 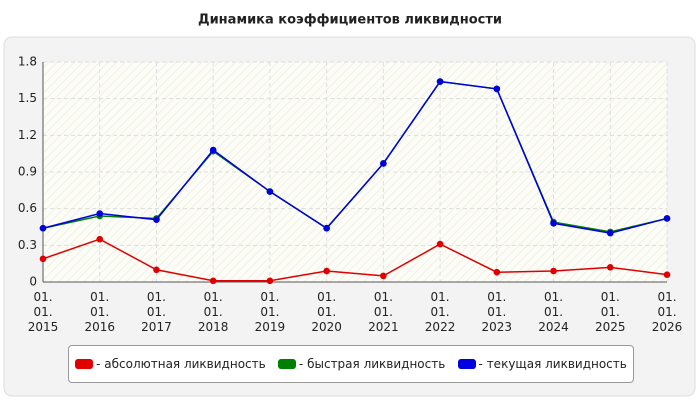 I want to click on x-tick-label: 01. 01. 2025, so click(x=610, y=312).